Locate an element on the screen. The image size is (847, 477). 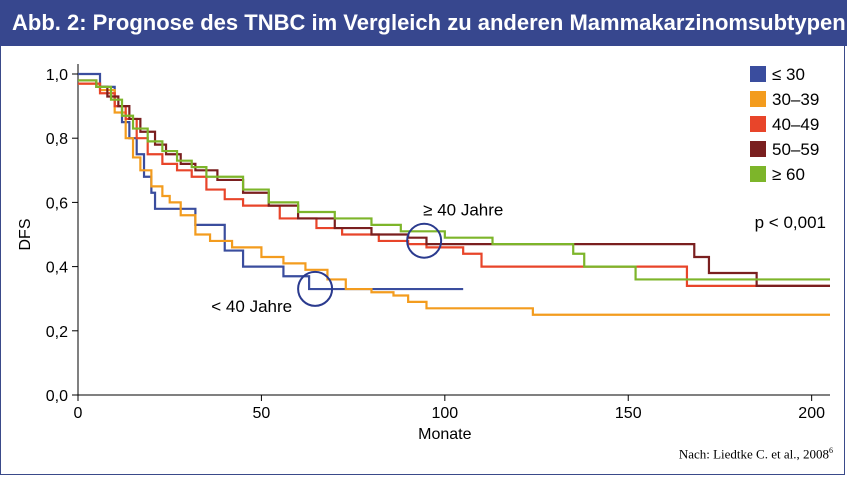
x-axis-title: Monate is located at coordinates (444, 434).